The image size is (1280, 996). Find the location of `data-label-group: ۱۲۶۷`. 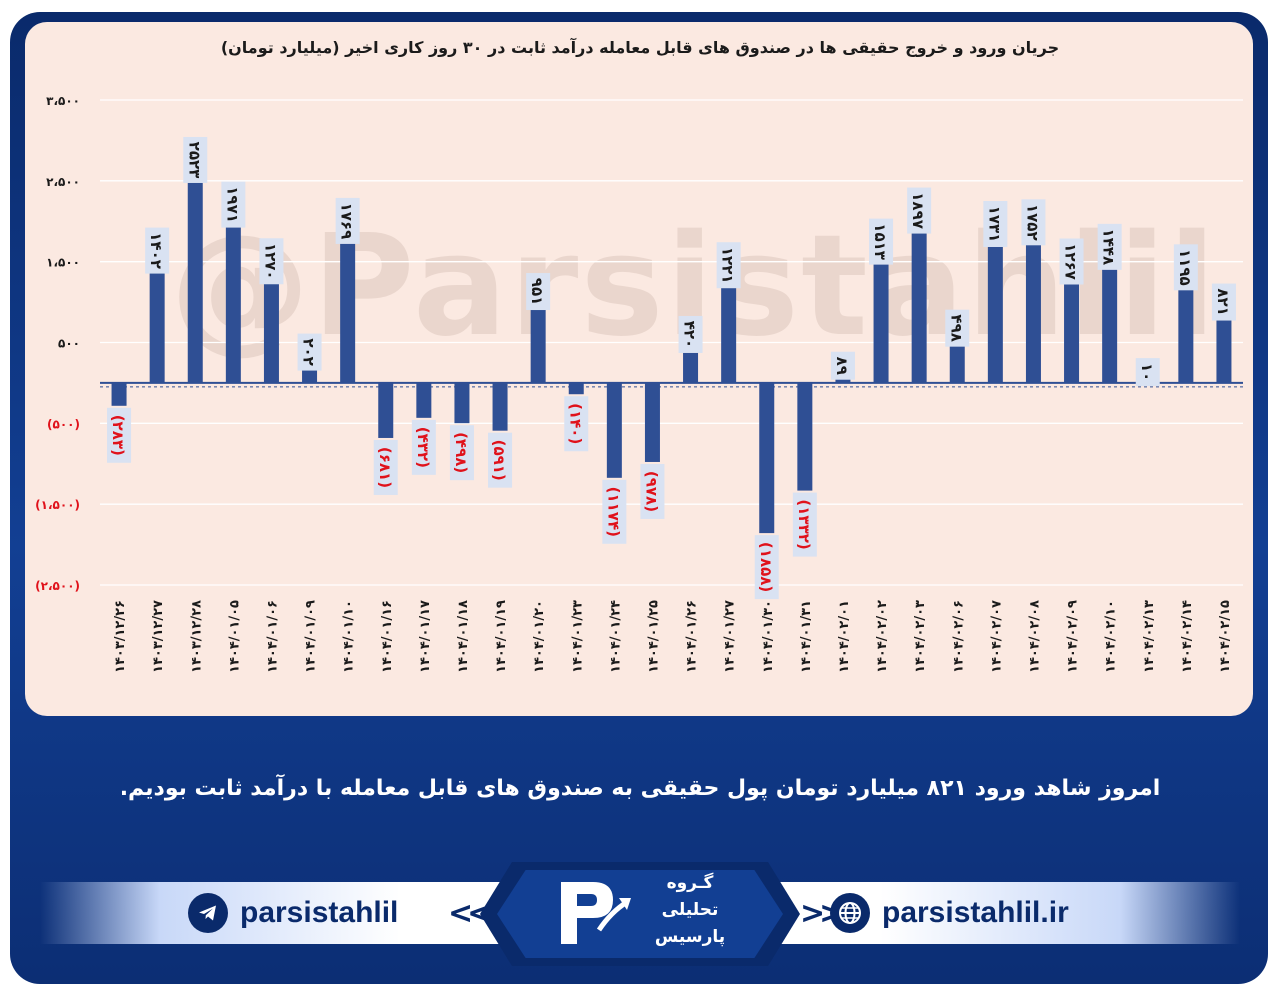

data-label-group: ۱۲۶۷ is located at coordinates (1071, 261).